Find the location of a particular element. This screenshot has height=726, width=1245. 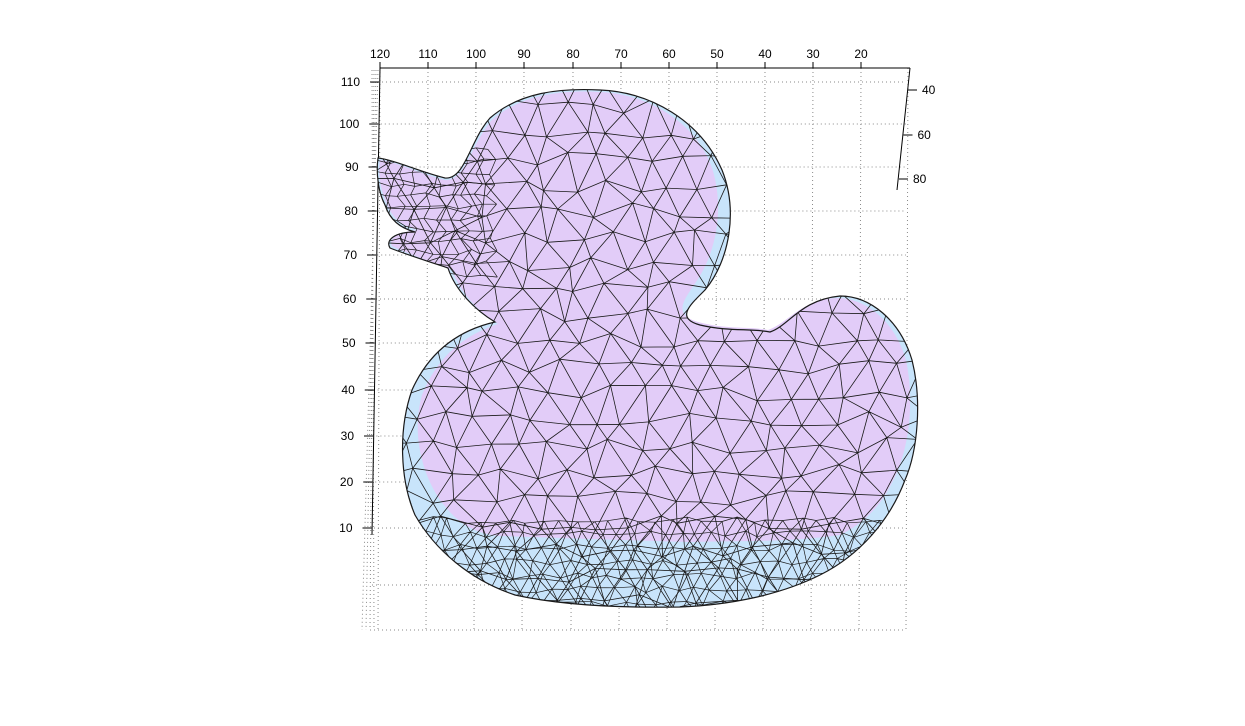

y-tick-label: 40 is located at coordinates (929, 90).